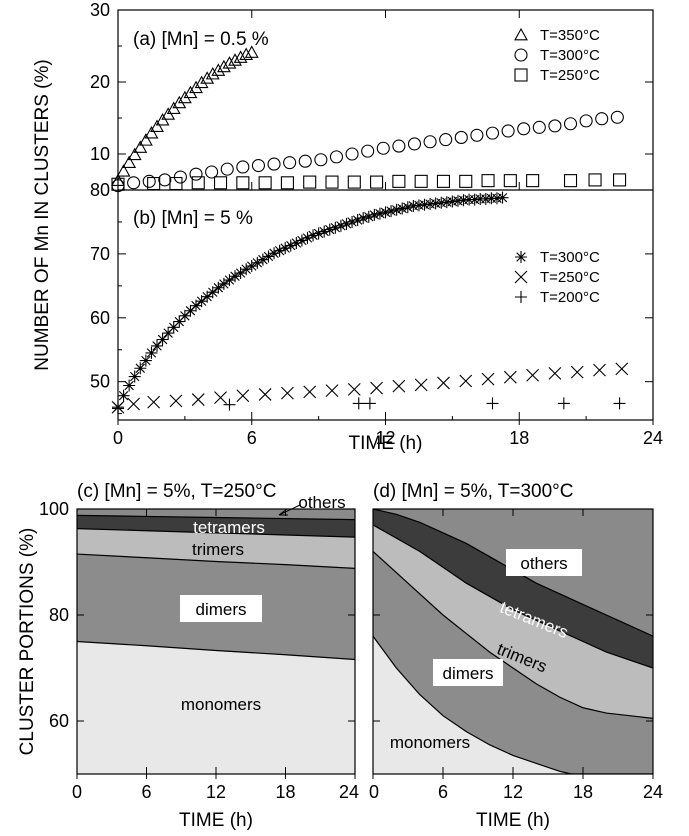  I want to click on boundary-monomers, so click(513, 704).